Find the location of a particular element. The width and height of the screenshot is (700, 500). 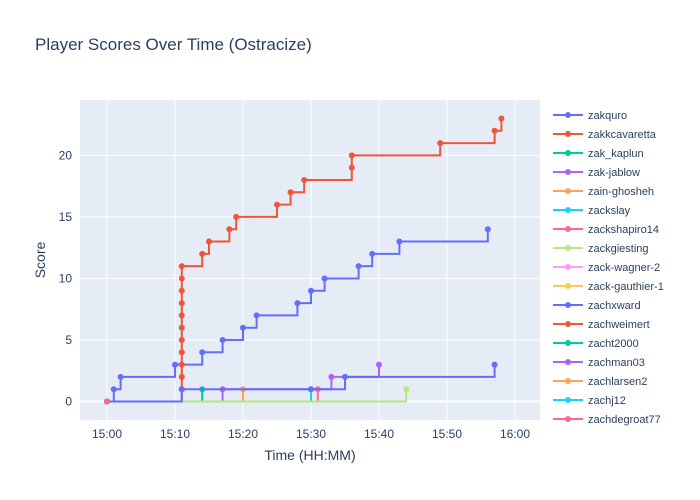

legend-item-zack-wagner-2: zack-wagner-2 is located at coordinates (606, 268).